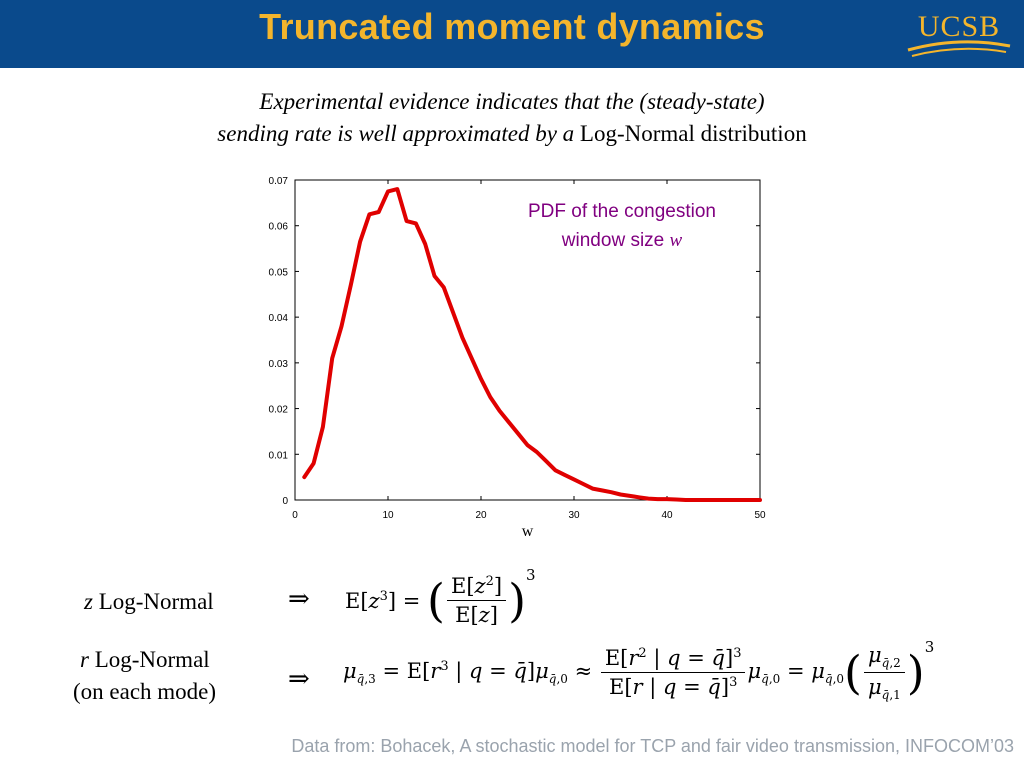  I want to click on y-tick-label: 0.02, so click(279, 410).